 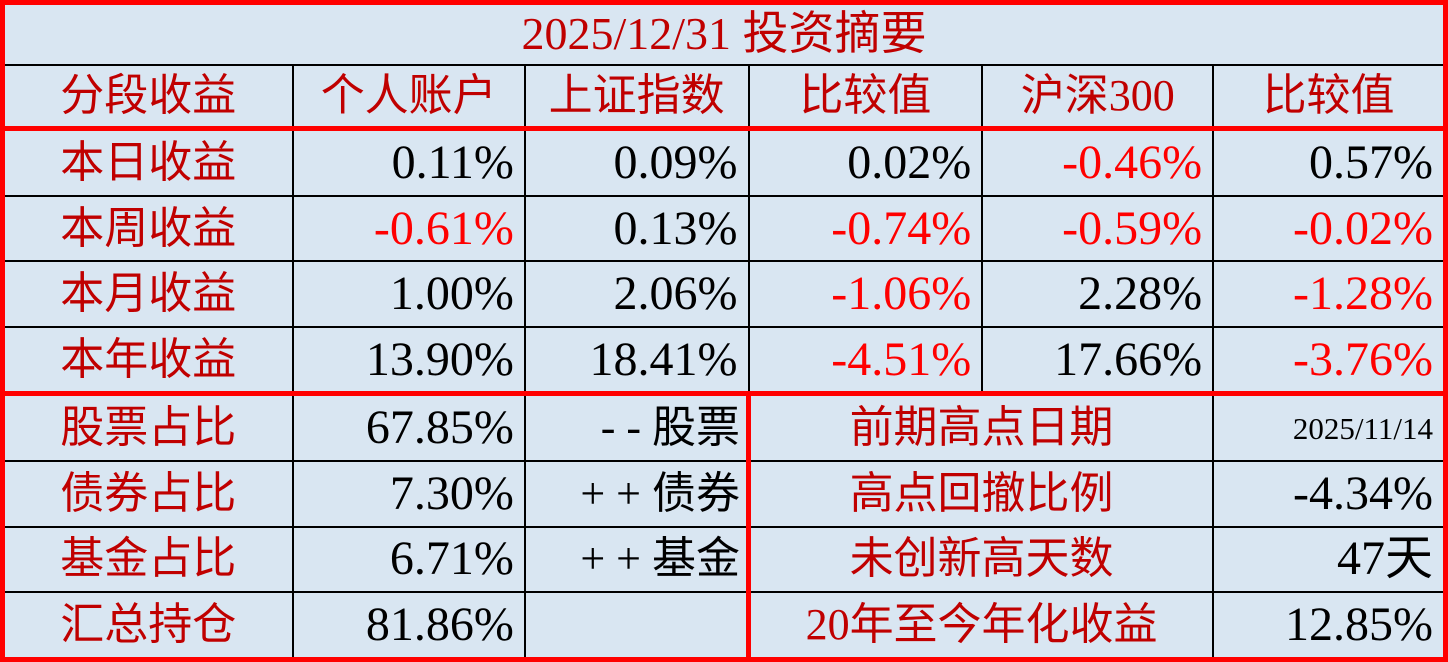 What do you see at coordinates (1098, 97) in the screenshot?
I see `column-header-csi300: 沪深300` at bounding box center [1098, 97].